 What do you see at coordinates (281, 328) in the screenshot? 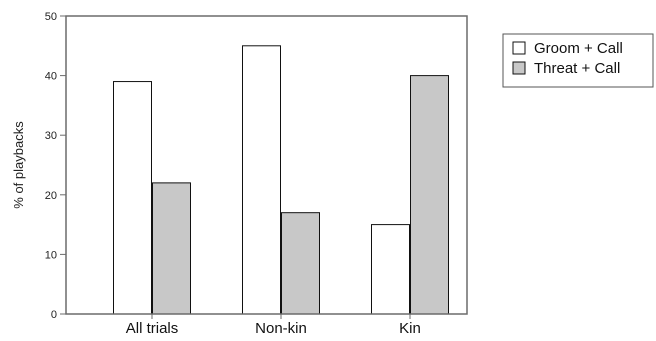
I see `x-tick-label: Non-kin` at bounding box center [281, 328].